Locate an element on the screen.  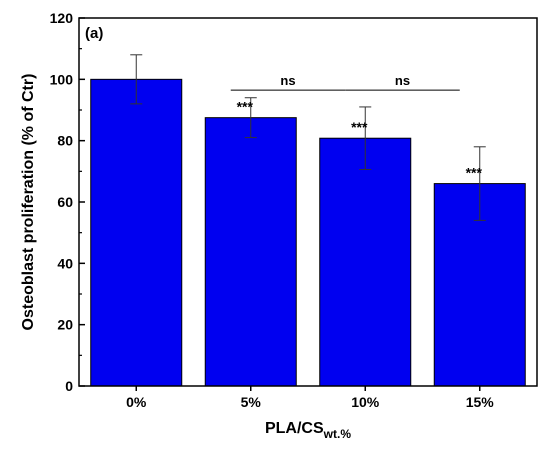
y-axis-ticks: 0 20 40 60 80 100 120 is located at coordinates (67, 202).